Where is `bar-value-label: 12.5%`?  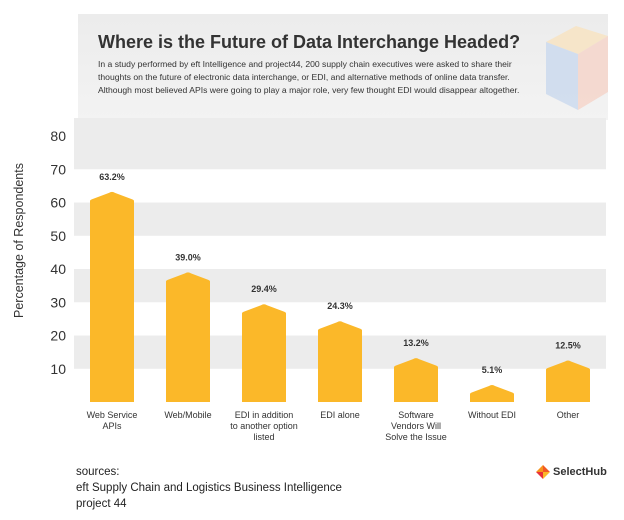 bar-value-label: 12.5% is located at coordinates (568, 345).